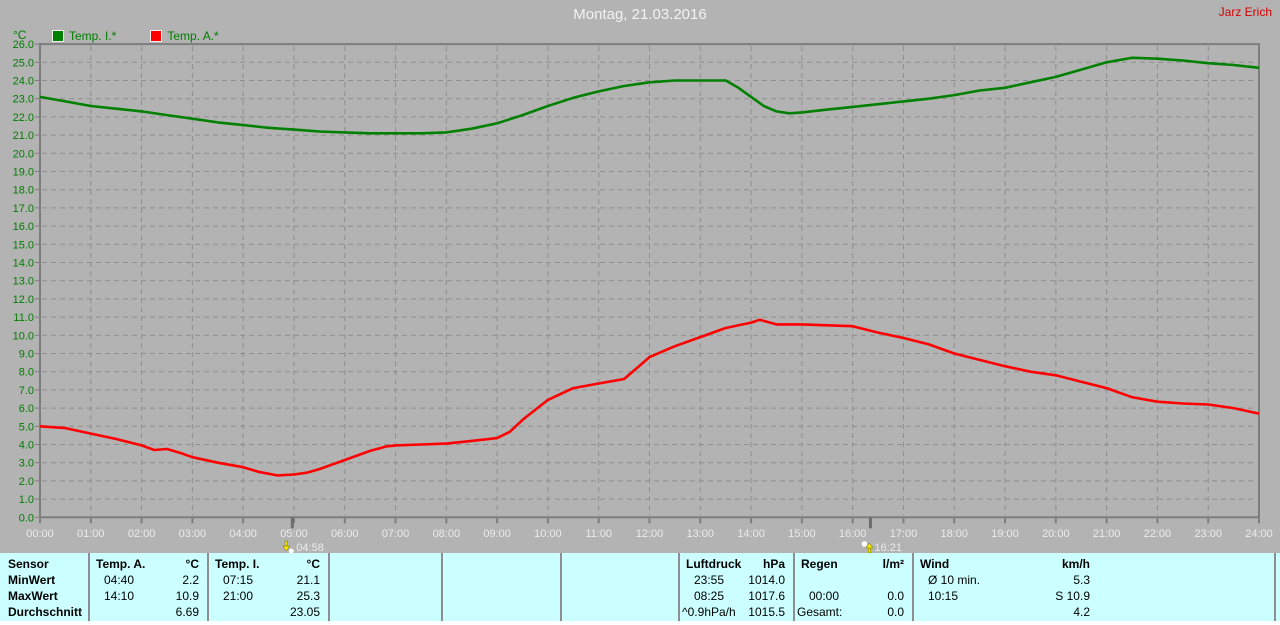 This screenshot has height=625, width=1280. I want to click on x-tick-label: 14:00, so click(751, 534).